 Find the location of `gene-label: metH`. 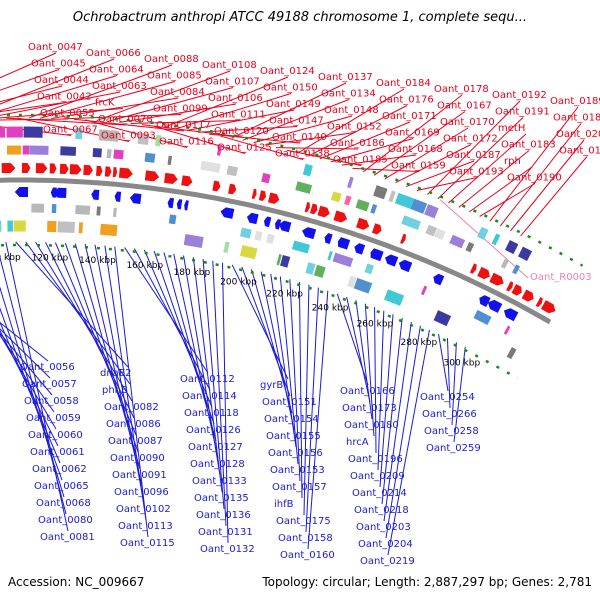

gene-label: metH is located at coordinates (511, 128).